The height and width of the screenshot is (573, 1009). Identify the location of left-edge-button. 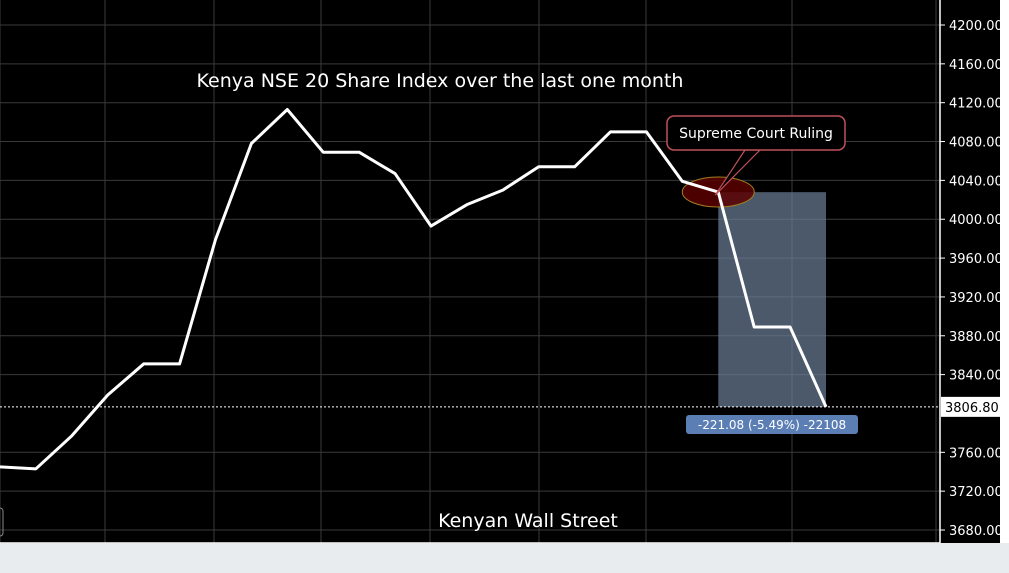
(2, 522).